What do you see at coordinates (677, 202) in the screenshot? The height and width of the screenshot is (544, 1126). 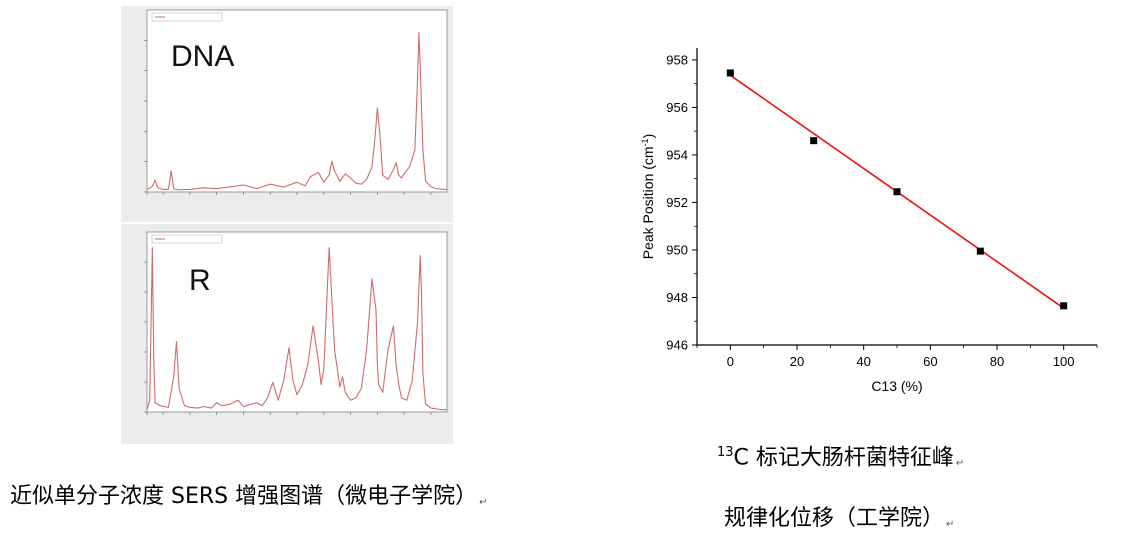 I see `y-tick-label-3: 952` at bounding box center [677, 202].